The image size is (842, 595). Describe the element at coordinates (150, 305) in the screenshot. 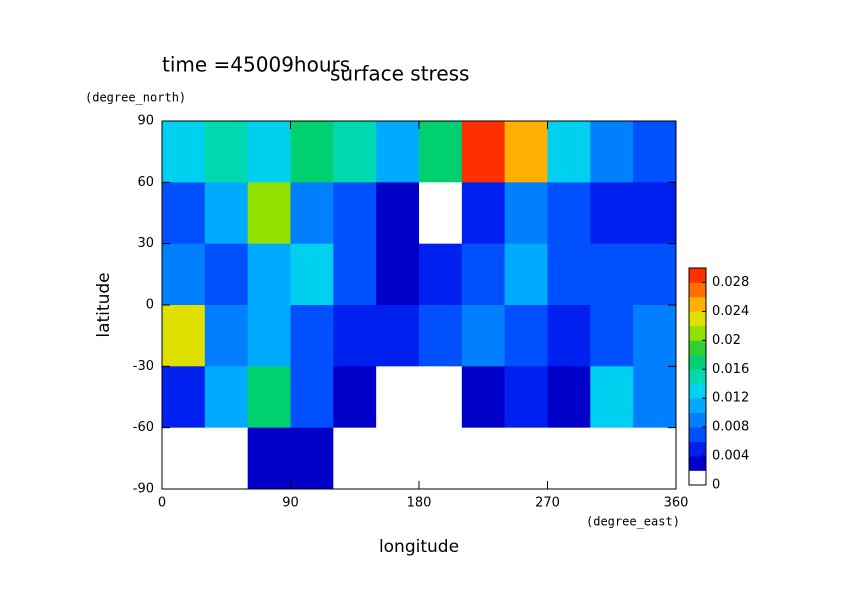

I see `y-tick-label: 0` at that location.